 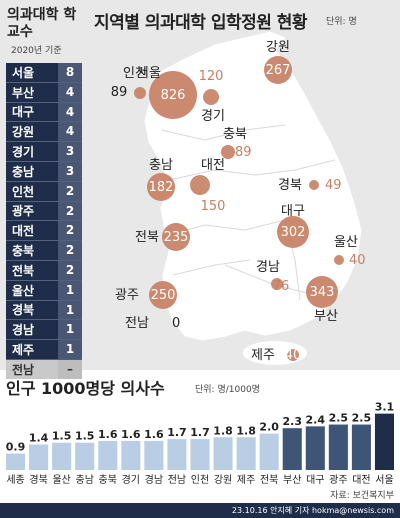 What do you see at coordinates (44, 73) in the screenshot?
I see `school-count-row: 서울 8` at bounding box center [44, 73].